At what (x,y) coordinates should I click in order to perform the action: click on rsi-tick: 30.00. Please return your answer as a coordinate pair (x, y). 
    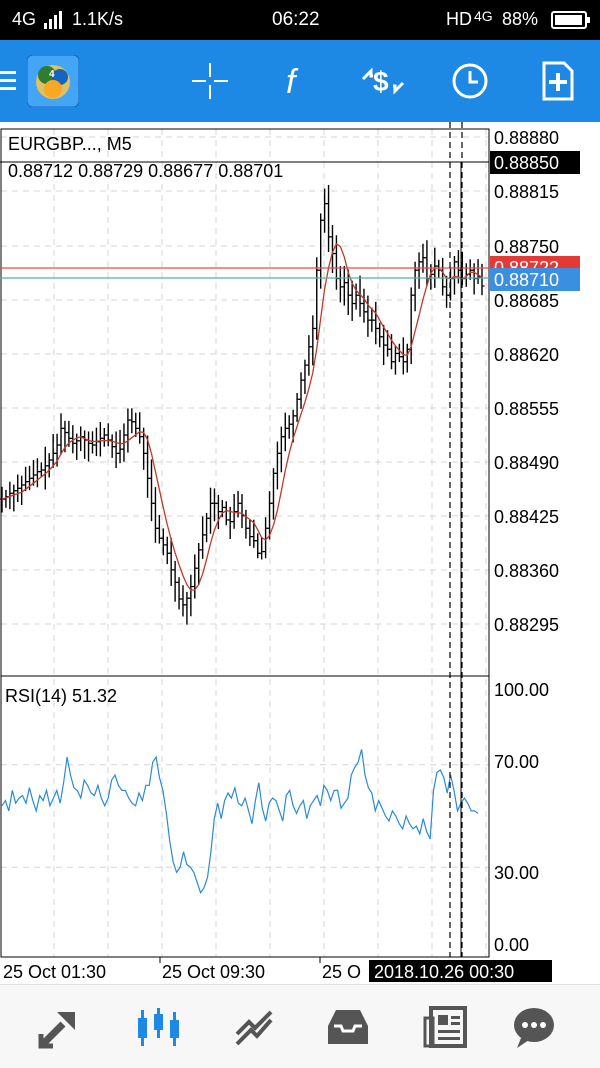
    Looking at the image, I should click on (516, 873).